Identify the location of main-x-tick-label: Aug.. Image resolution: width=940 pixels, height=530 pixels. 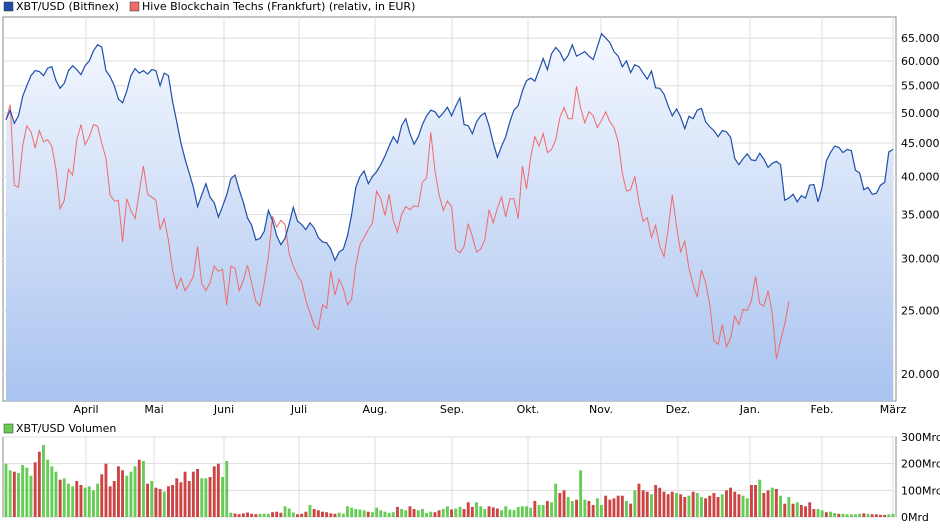
(375, 409).